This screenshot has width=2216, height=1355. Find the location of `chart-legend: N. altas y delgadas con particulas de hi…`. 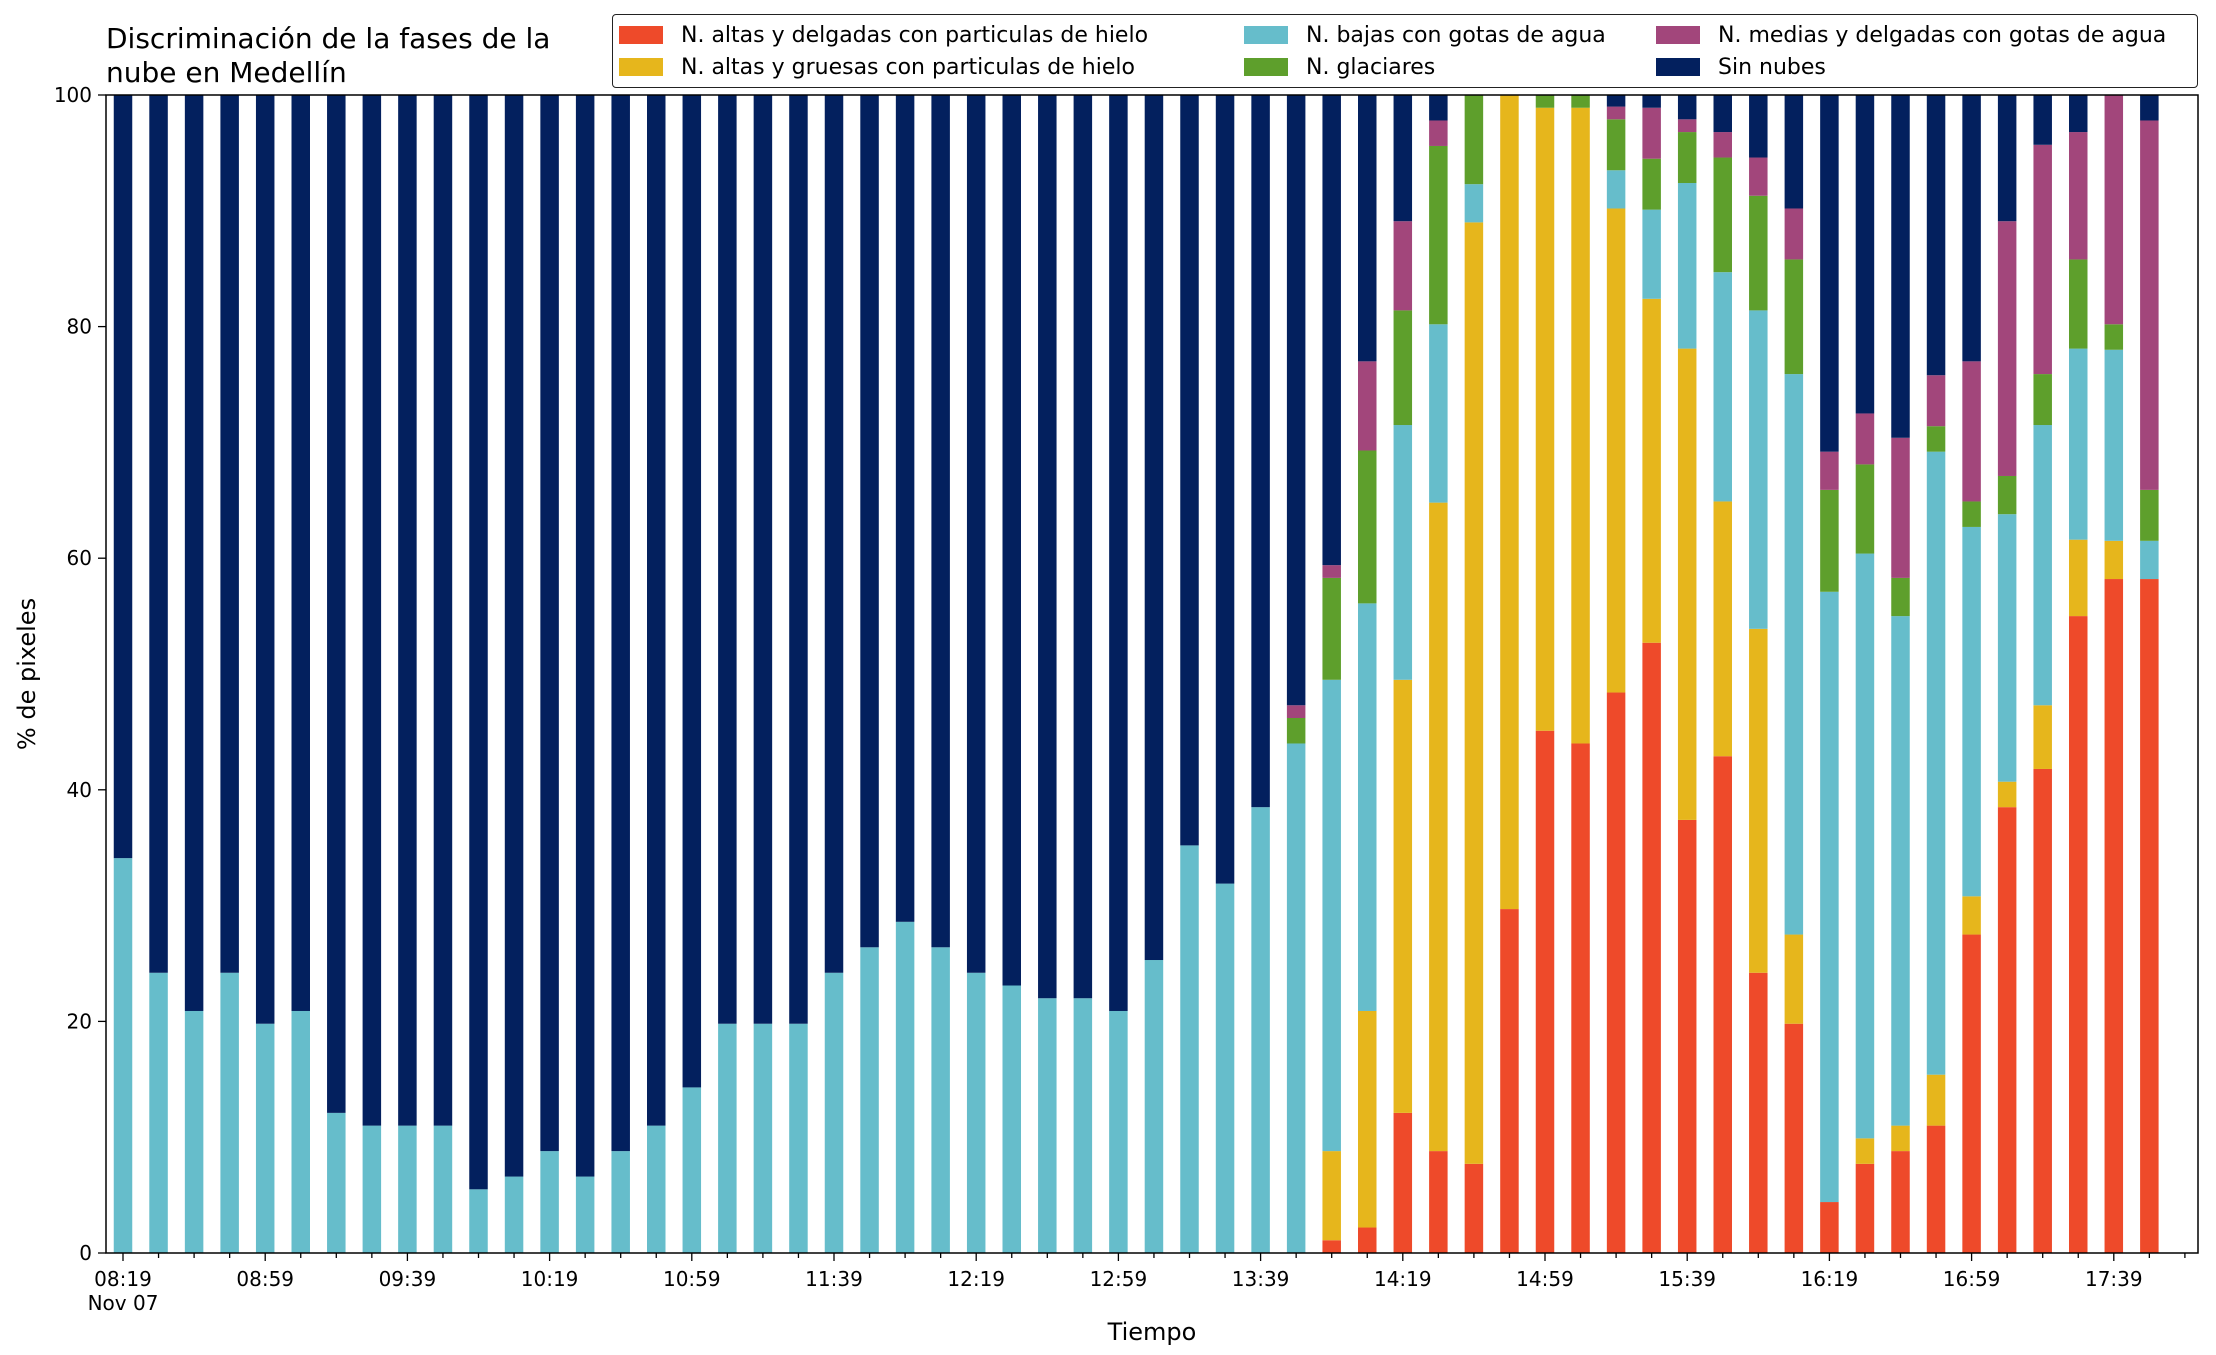

chart-legend: N. altas y delgadas con particulas de hi… is located at coordinates (1405, 51).